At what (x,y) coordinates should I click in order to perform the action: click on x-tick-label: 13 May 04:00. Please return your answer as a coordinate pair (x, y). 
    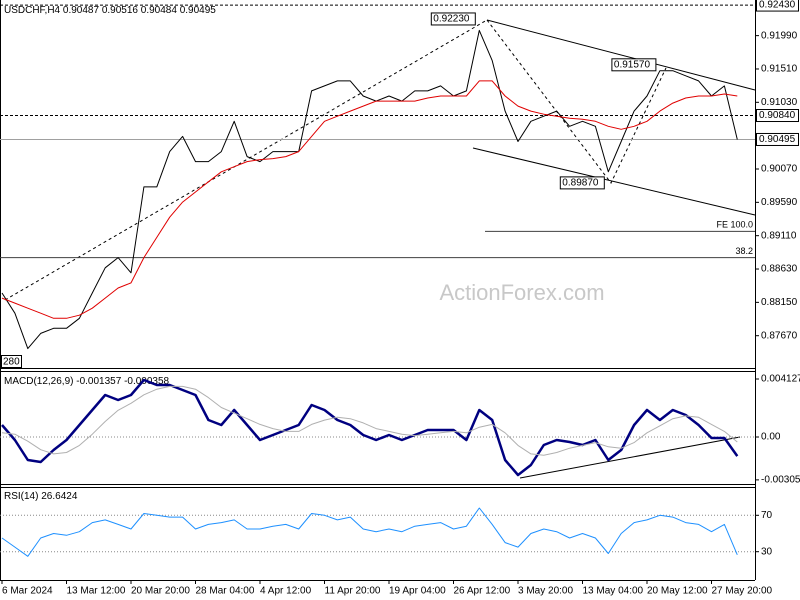
    Looking at the image, I should click on (613, 591).